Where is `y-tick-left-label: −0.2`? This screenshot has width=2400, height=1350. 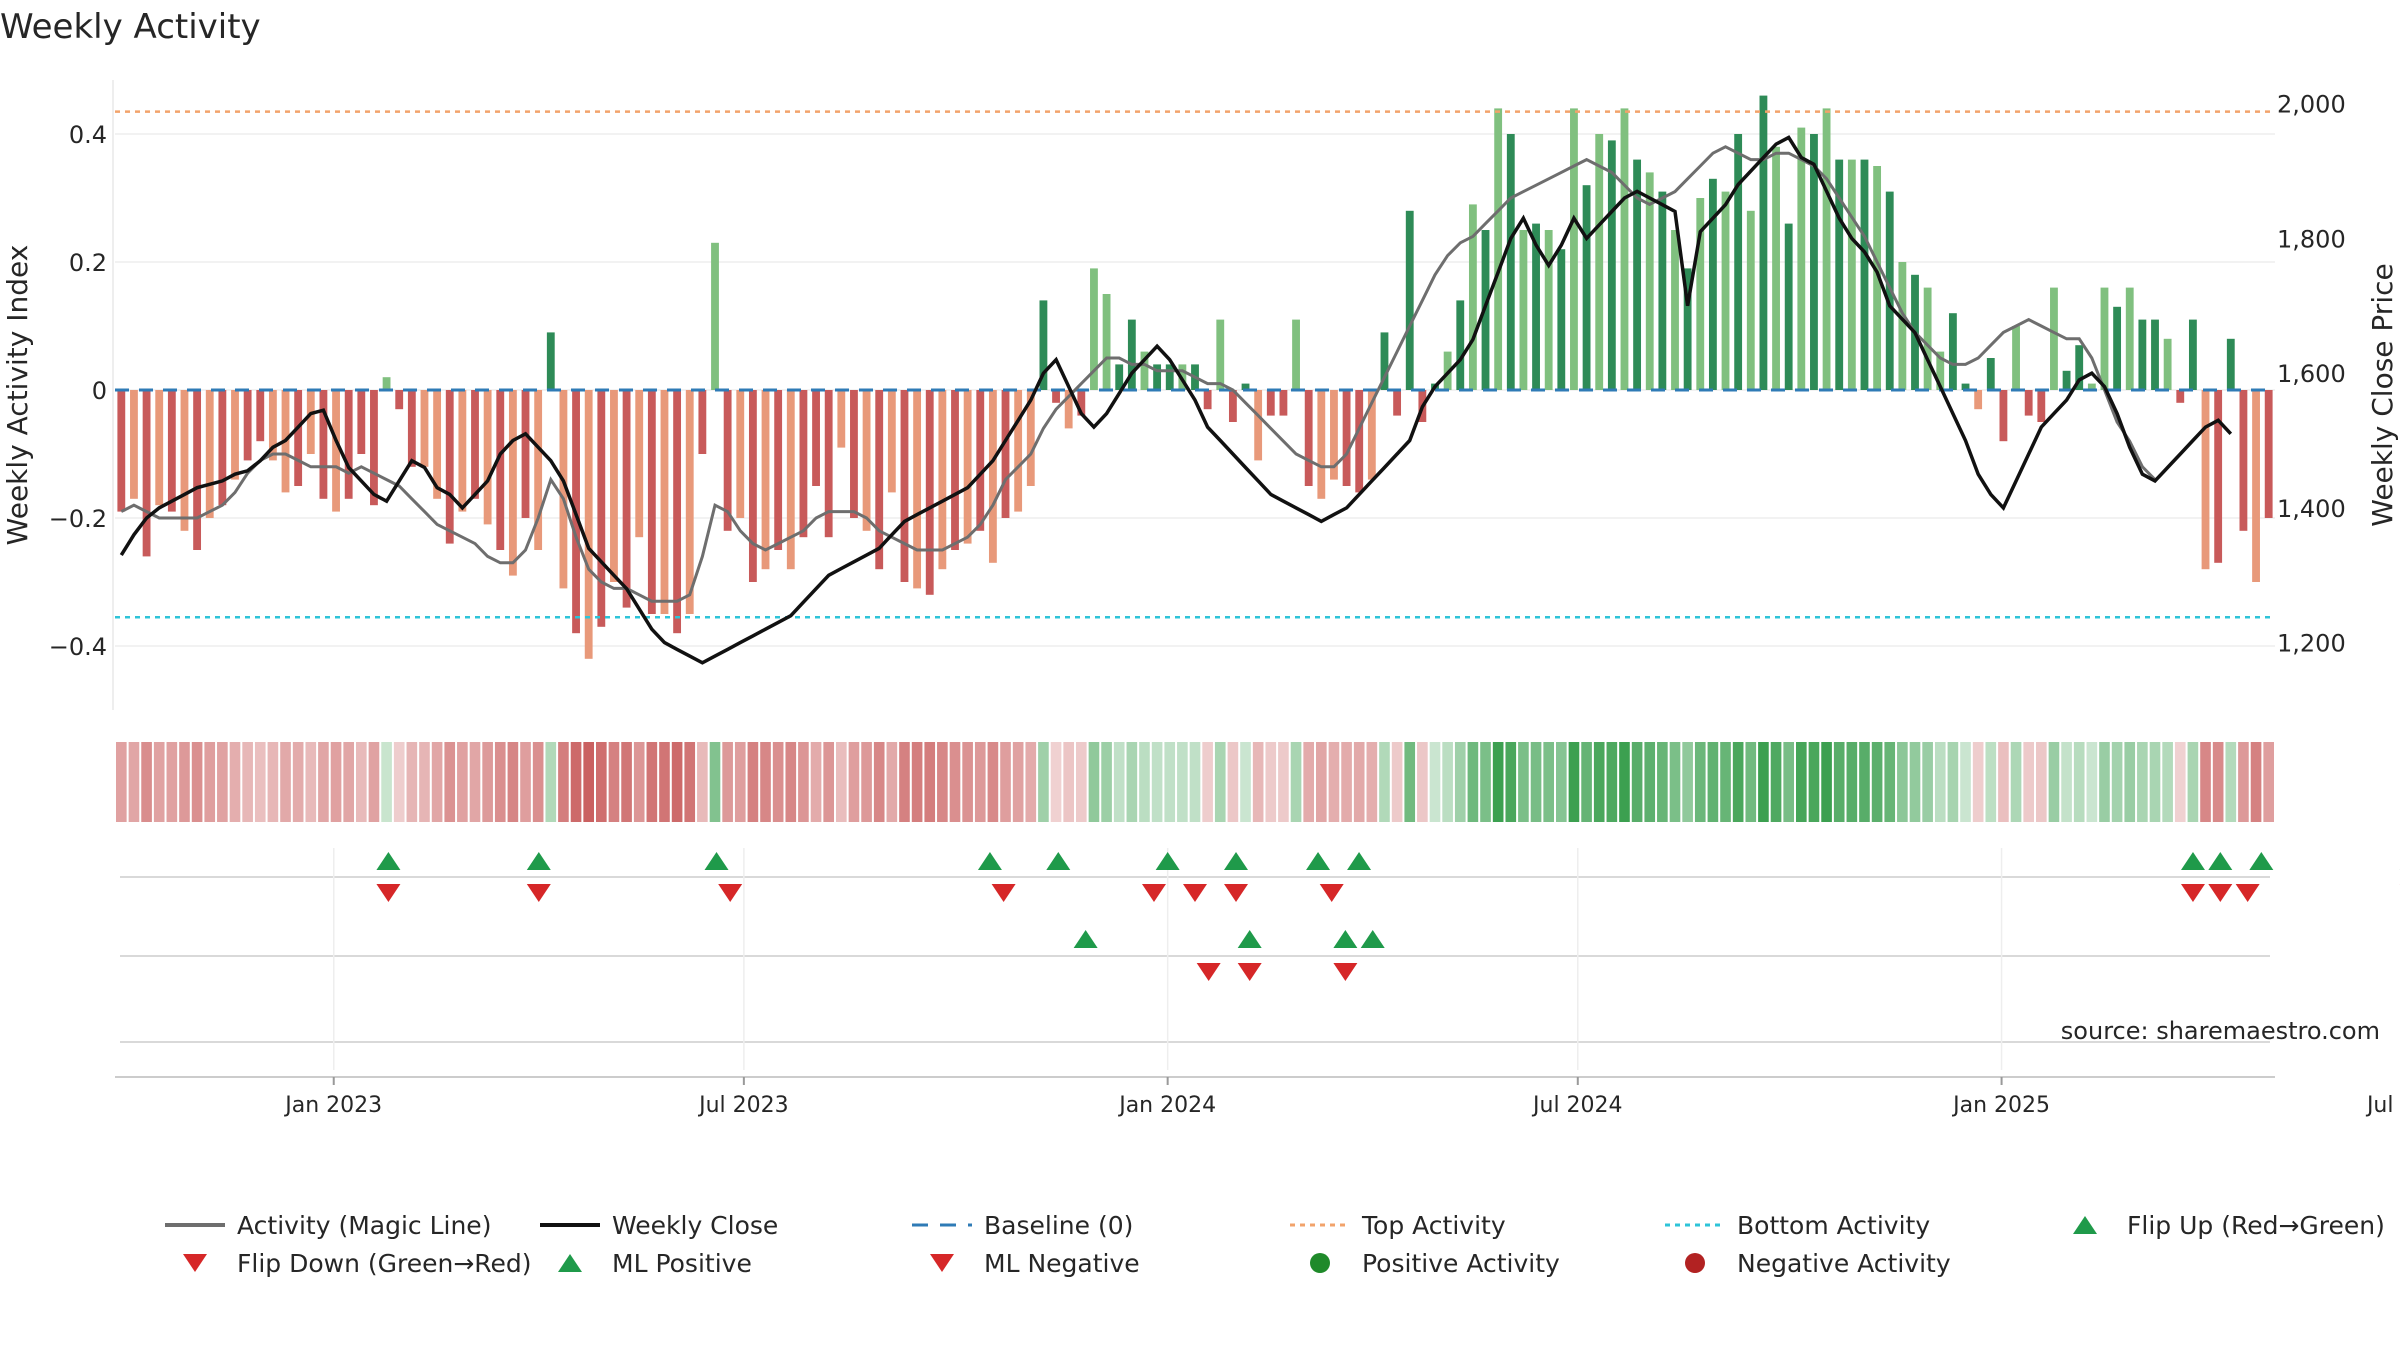
y-tick-left-label: −0.2 is located at coordinates (78, 519).